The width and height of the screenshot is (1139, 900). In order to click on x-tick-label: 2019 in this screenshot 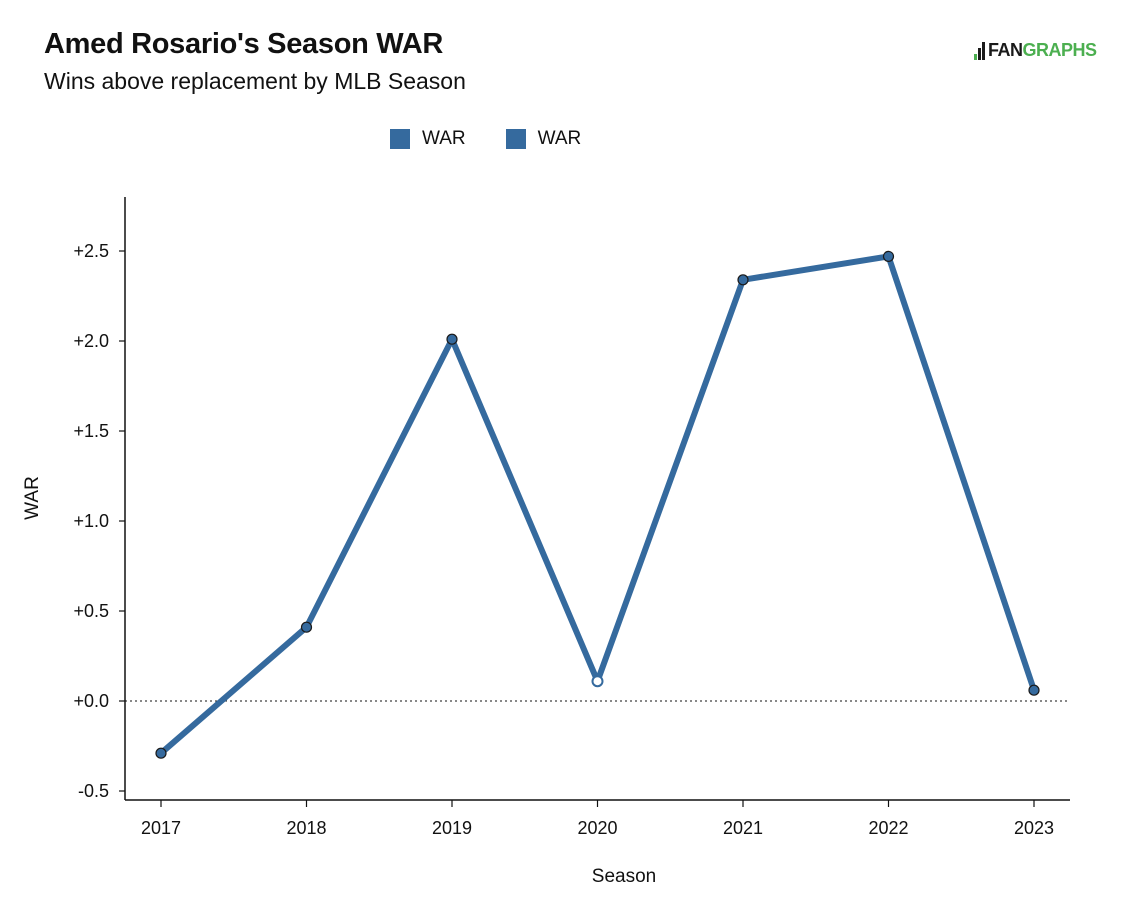, I will do `click(452, 828)`.